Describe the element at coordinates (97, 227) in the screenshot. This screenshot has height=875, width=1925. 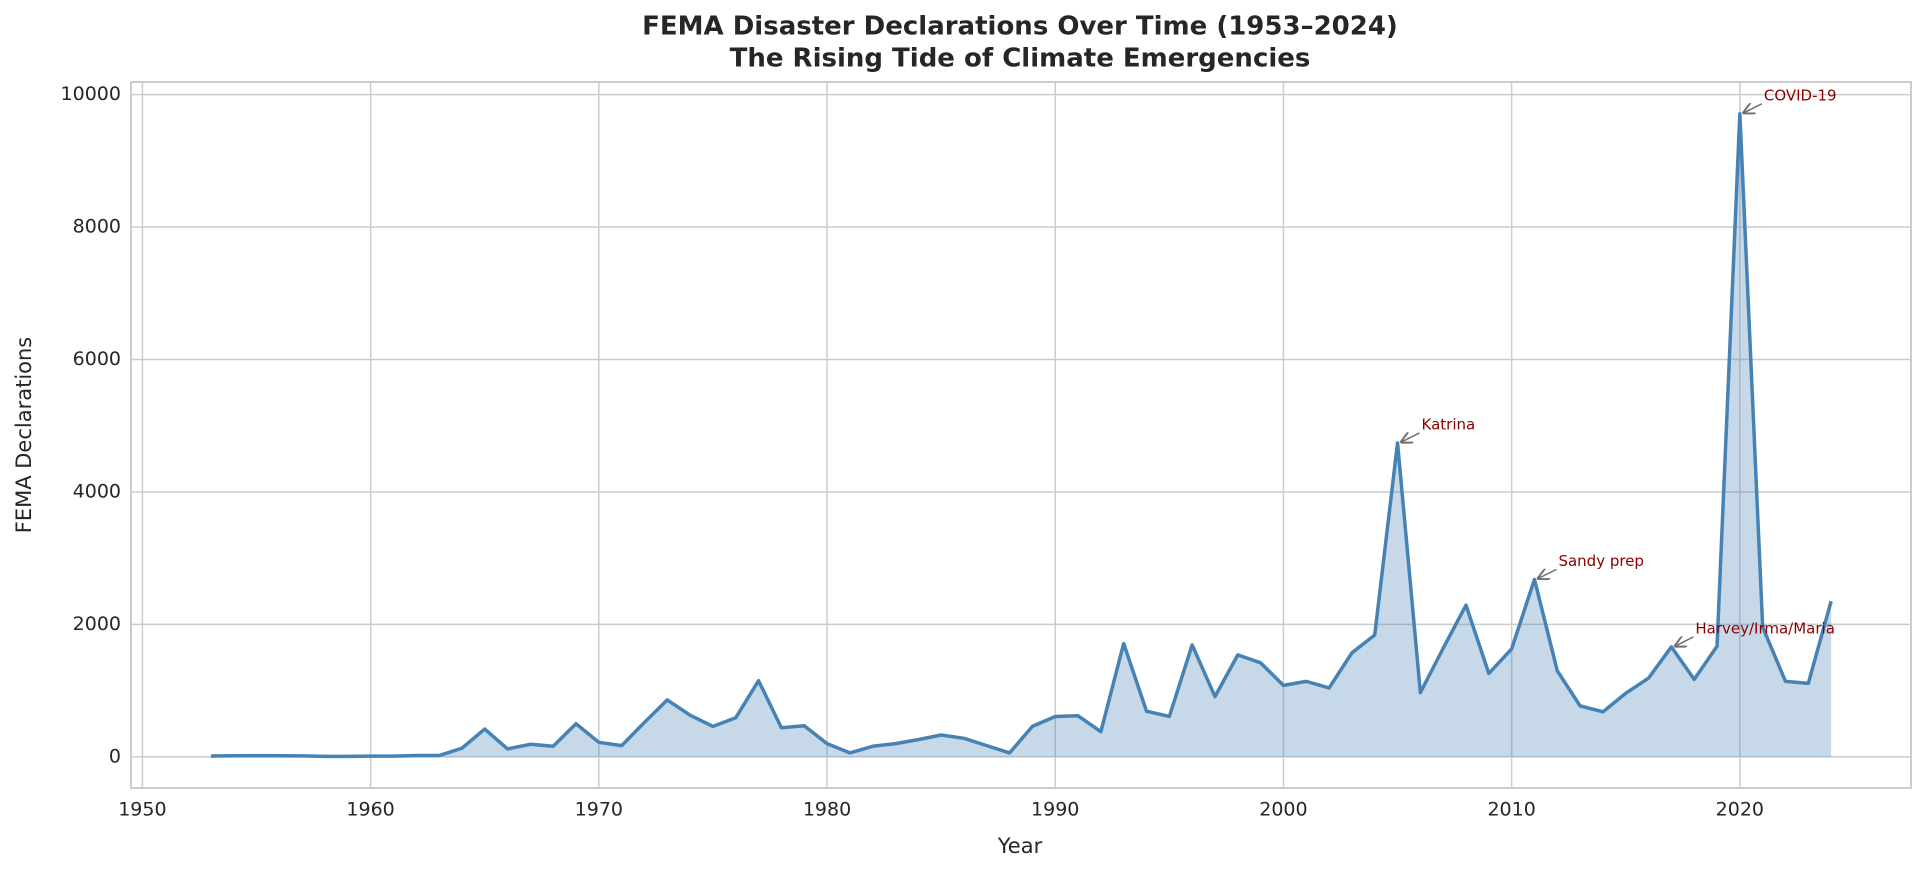
I see `y-tick-label: 8000` at that location.